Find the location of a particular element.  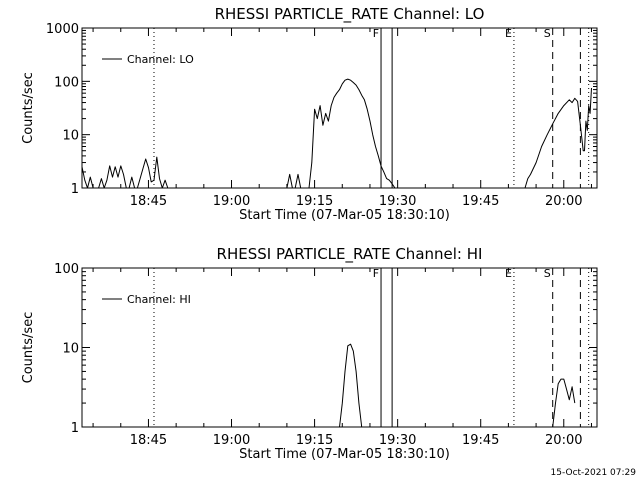

y-tick-label: 1000 is located at coordinates (62, 29).